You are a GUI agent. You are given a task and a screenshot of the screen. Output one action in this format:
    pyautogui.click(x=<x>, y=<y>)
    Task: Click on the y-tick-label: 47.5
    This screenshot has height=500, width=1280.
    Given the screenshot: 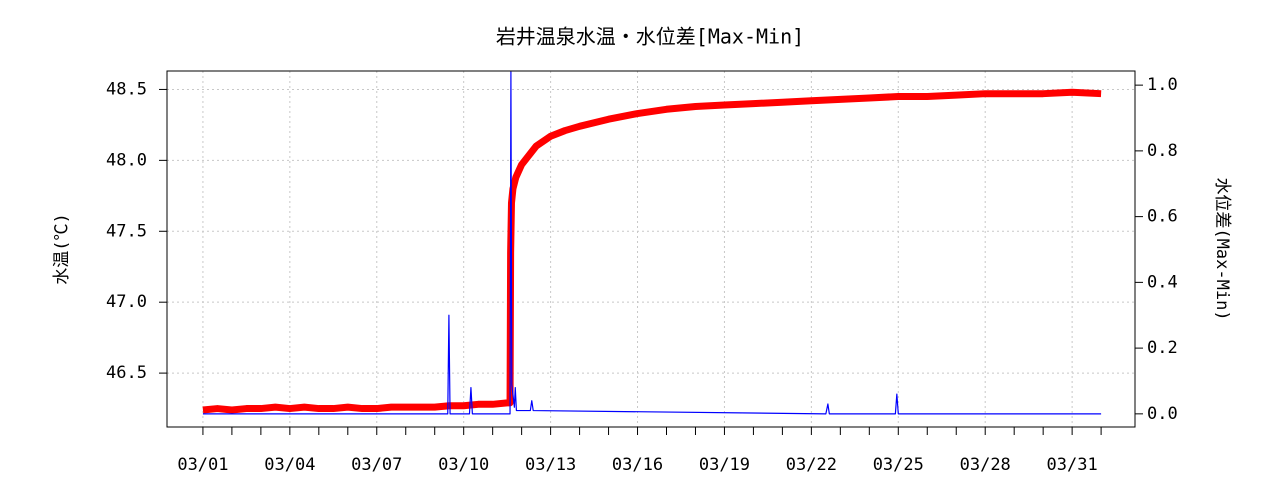 What is the action you would take?
    pyautogui.click(x=126, y=231)
    